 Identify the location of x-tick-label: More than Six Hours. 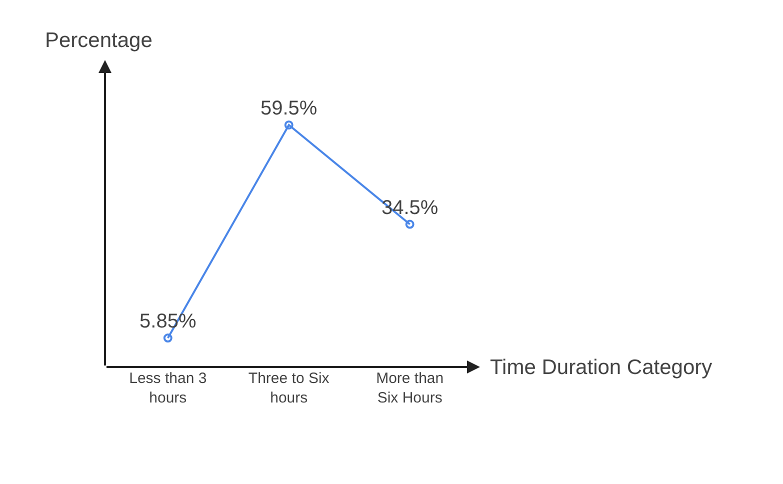
(410, 388).